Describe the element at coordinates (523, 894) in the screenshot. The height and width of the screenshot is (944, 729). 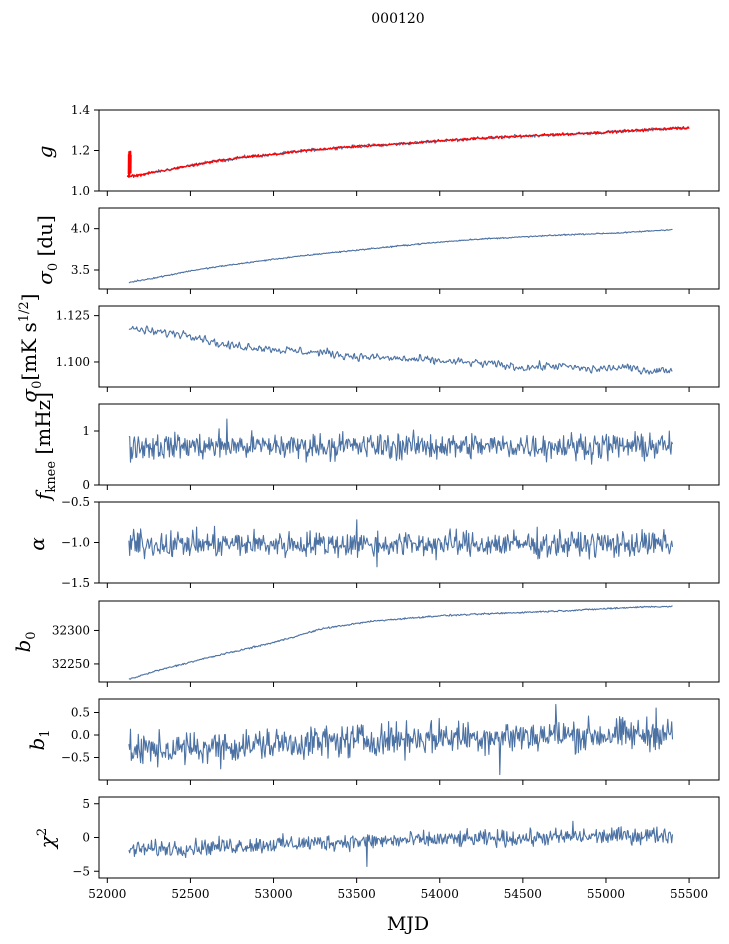
I see `x-tick-label: 54500` at that location.